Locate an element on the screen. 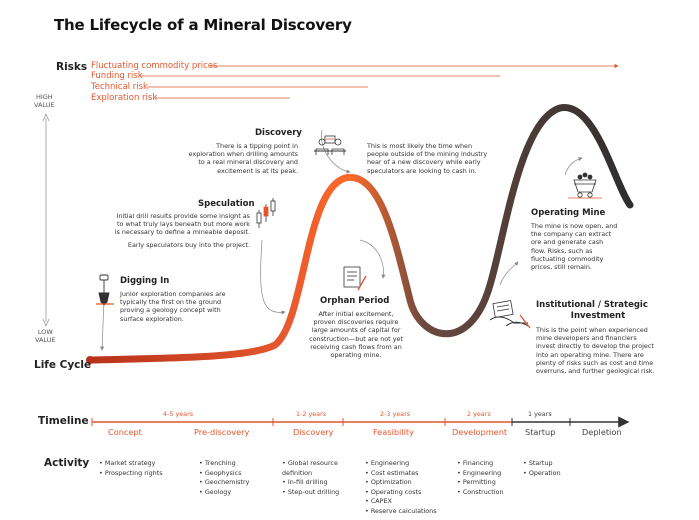 The image size is (699, 520). activity-item: Cost estimates is located at coordinates (401, 474).